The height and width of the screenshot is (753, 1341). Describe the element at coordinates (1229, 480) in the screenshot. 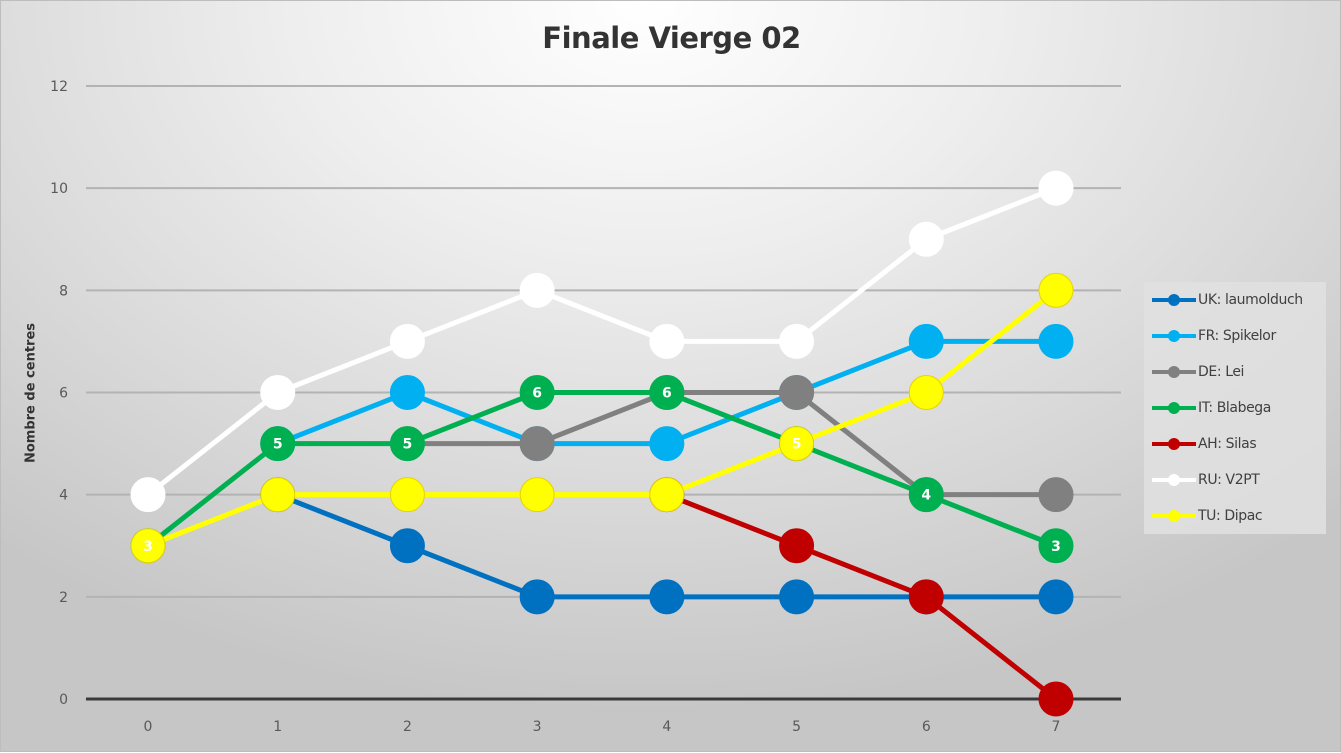

I see `legend-label: RU: V2PT` at that location.